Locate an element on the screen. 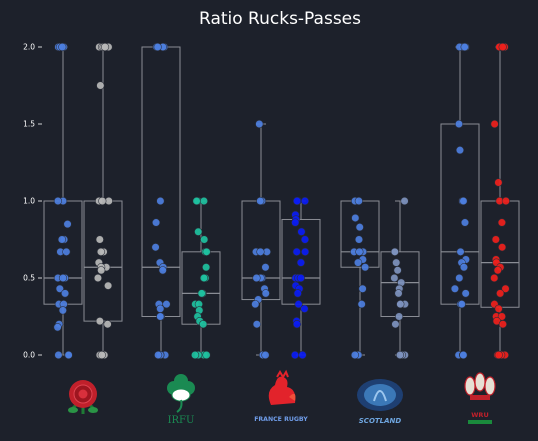  y-axis: 0.0 0.5 1.0 1.5 2.0 is located at coordinates (32, 201).